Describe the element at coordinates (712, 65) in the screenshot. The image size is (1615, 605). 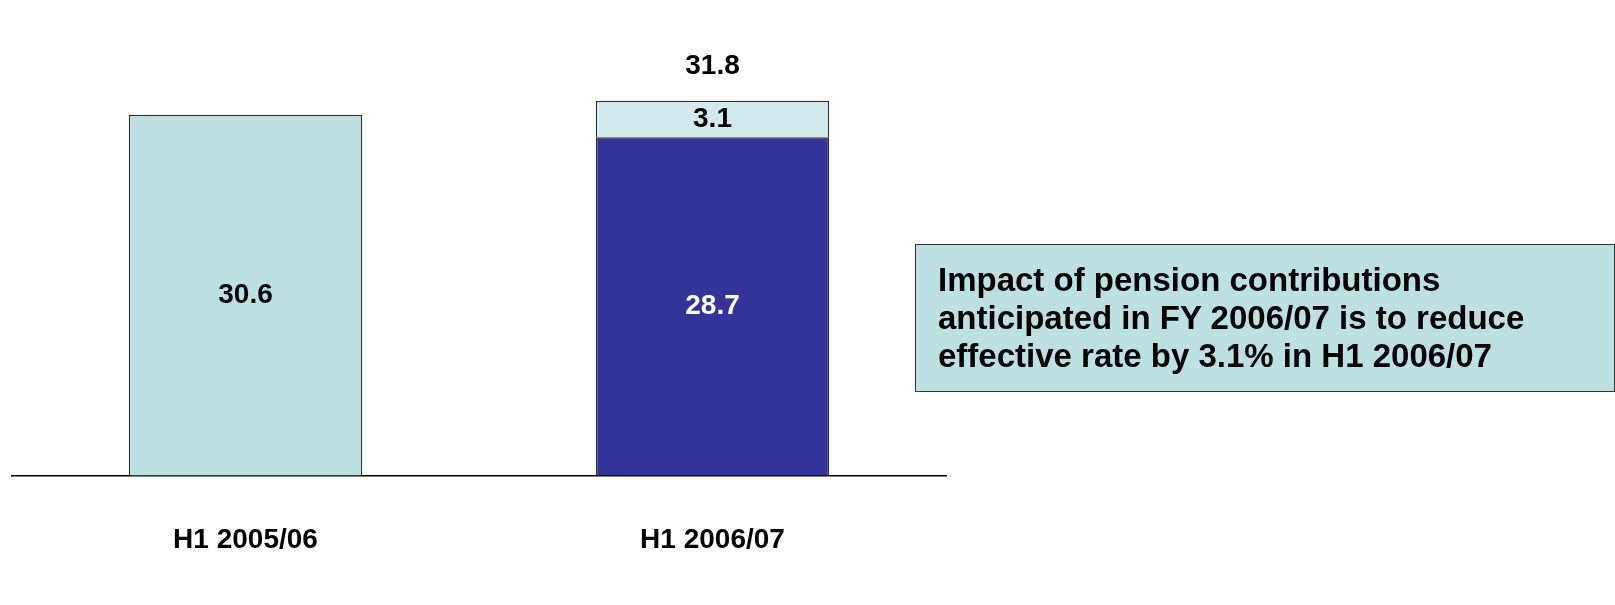
I see `total-label: 31.8` at that location.